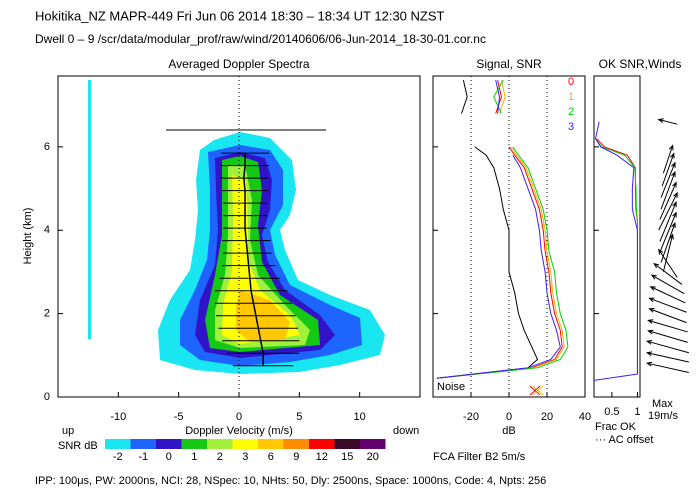 This screenshot has width=700, height=500. What do you see at coordinates (571, 97) in the screenshot?
I see `legend-label: 1` at bounding box center [571, 97].